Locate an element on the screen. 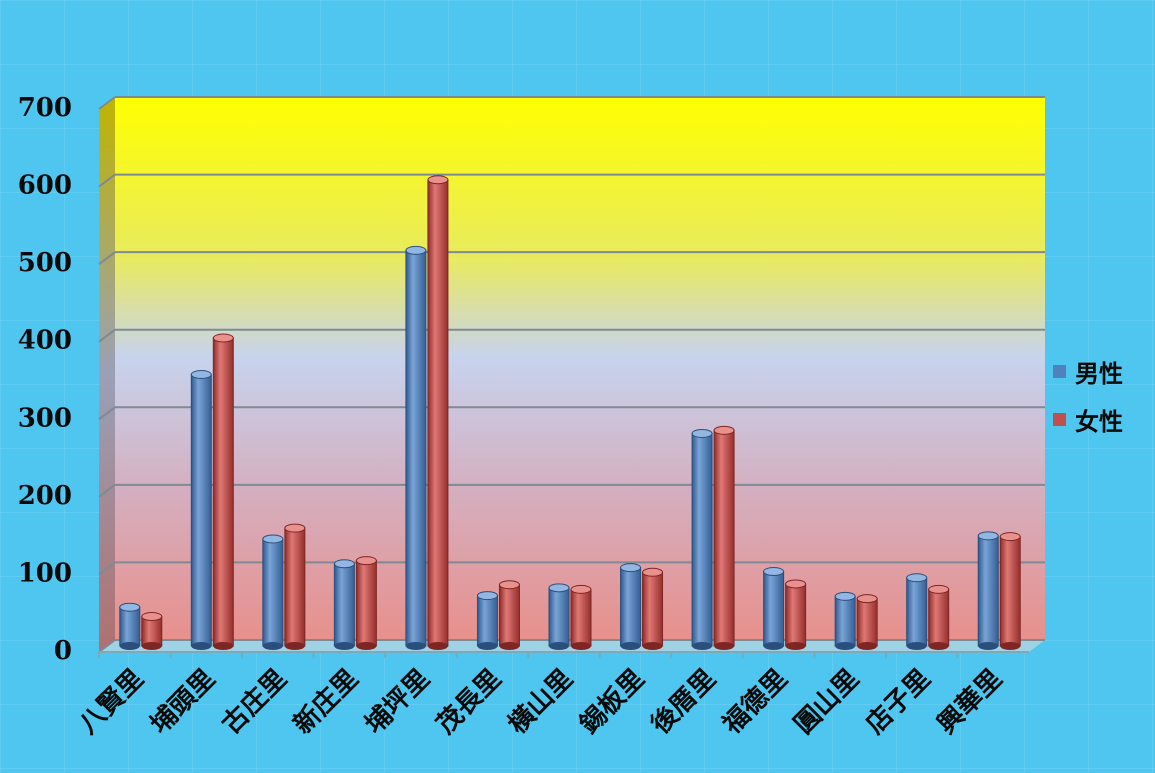 The width and height of the screenshot is (1155, 773). legend-swatch-male is located at coordinates (1059, 371).